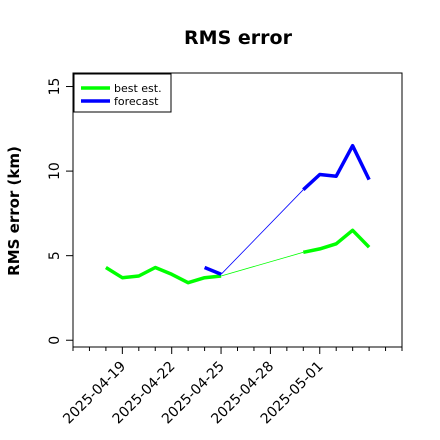 The width and height of the screenshot is (440, 440). I want to click on legend: best est. forecast, so click(122, 93).